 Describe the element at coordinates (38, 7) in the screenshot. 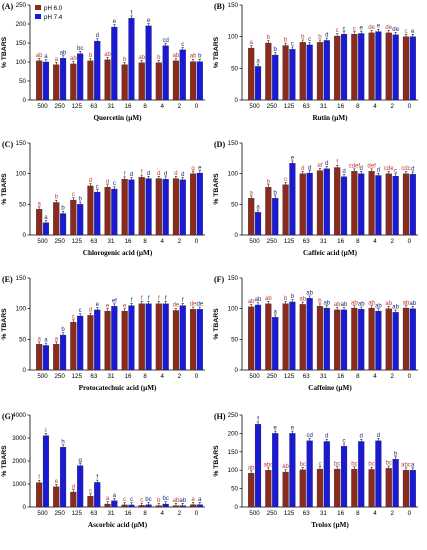

I see `legend-swatch` at that location.